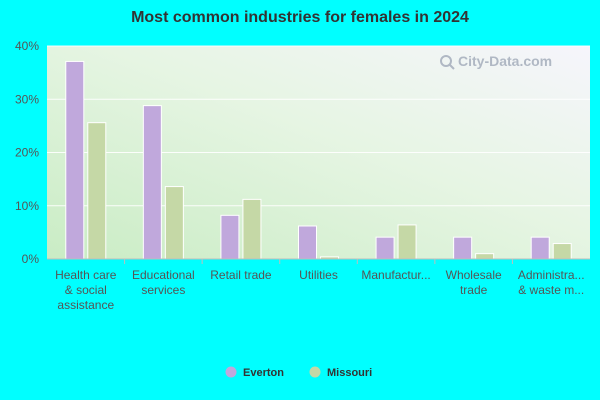  I want to click on magnifier-icon-handle, so click(452, 67).